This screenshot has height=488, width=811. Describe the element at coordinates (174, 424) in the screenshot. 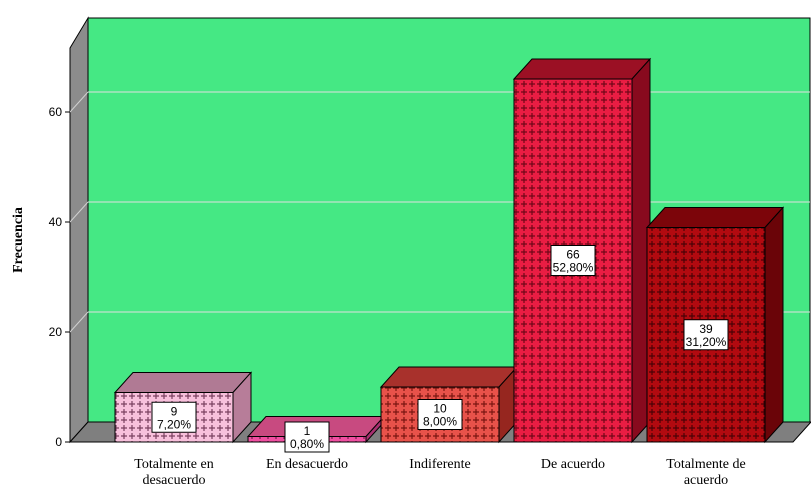

I see `data-label-percent: 7,20%` at that location.